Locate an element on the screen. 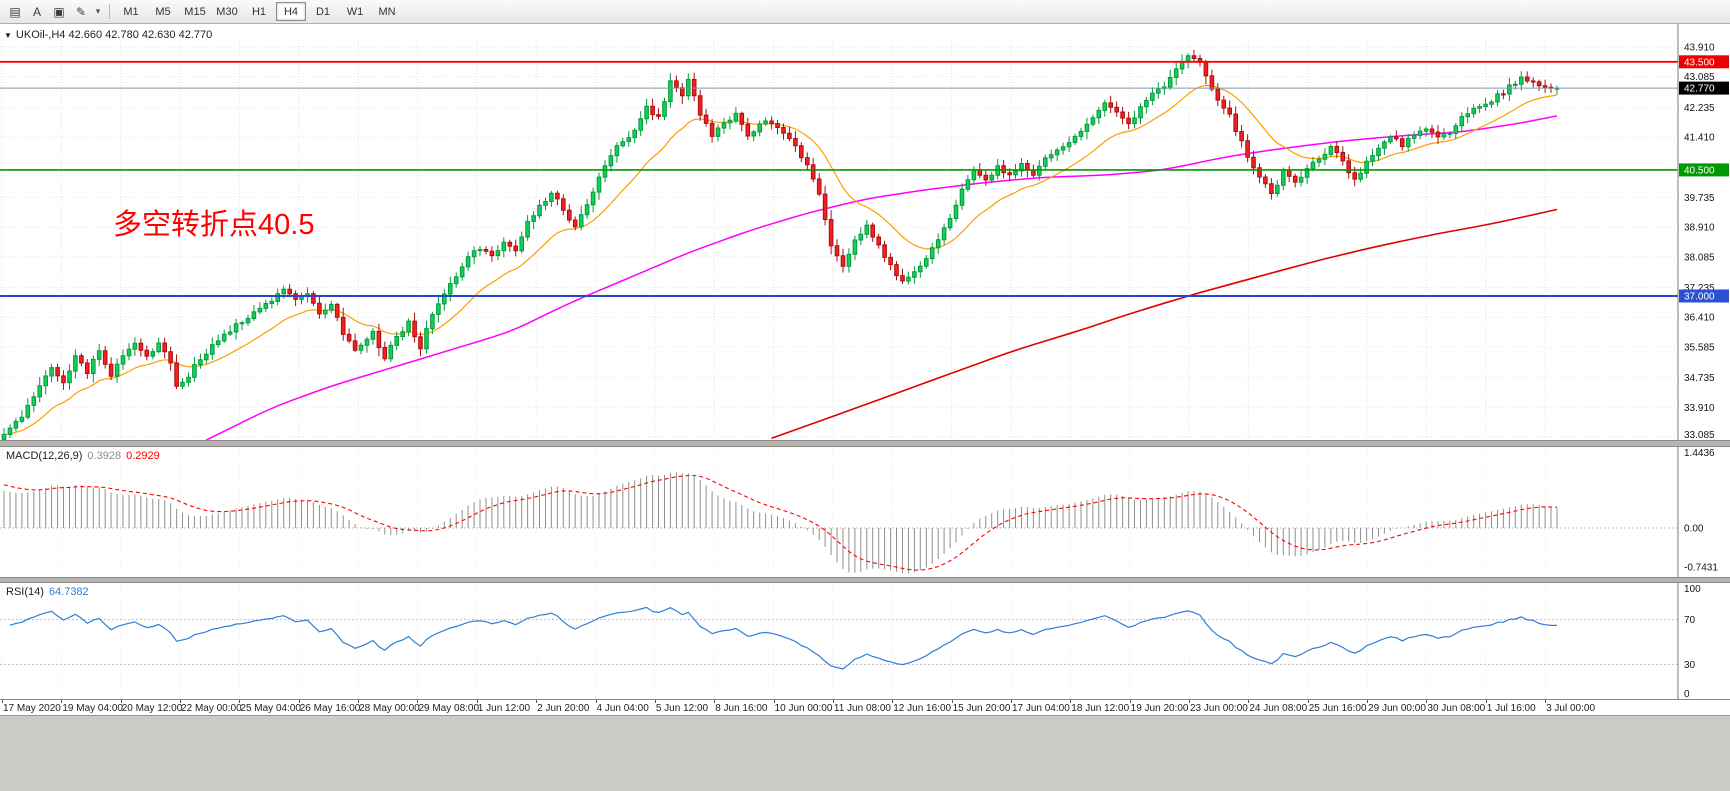 This screenshot has height=791, width=1730. price-axis-label: 38.910 is located at coordinates (1699, 228).